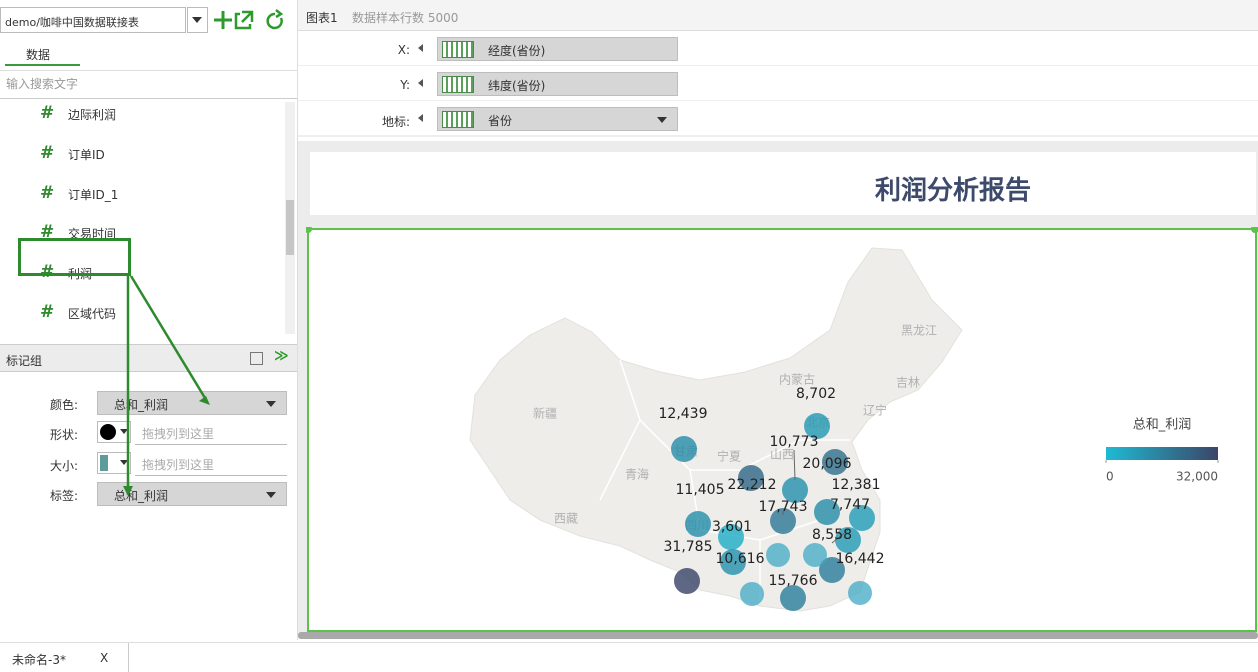 This screenshot has width=1258, height=672. What do you see at coordinates (395, 122) in the screenshot?
I see `binding-label: 地标:` at bounding box center [395, 122].